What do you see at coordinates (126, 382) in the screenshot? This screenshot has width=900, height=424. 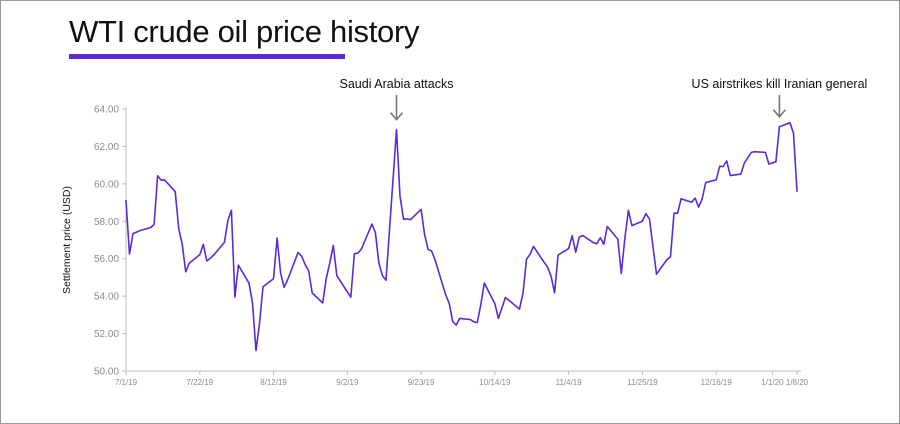 I see `x-tick-label: 7/1/19` at bounding box center [126, 382].